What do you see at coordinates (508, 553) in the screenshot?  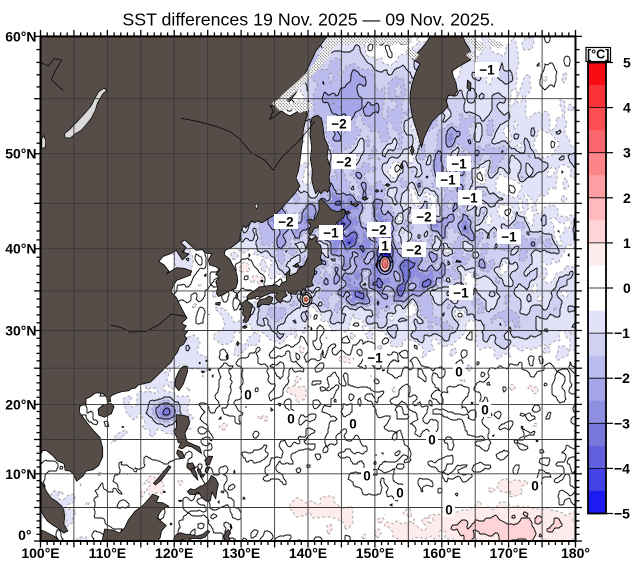 I see `svg-text: 170°E` at bounding box center [508, 553].